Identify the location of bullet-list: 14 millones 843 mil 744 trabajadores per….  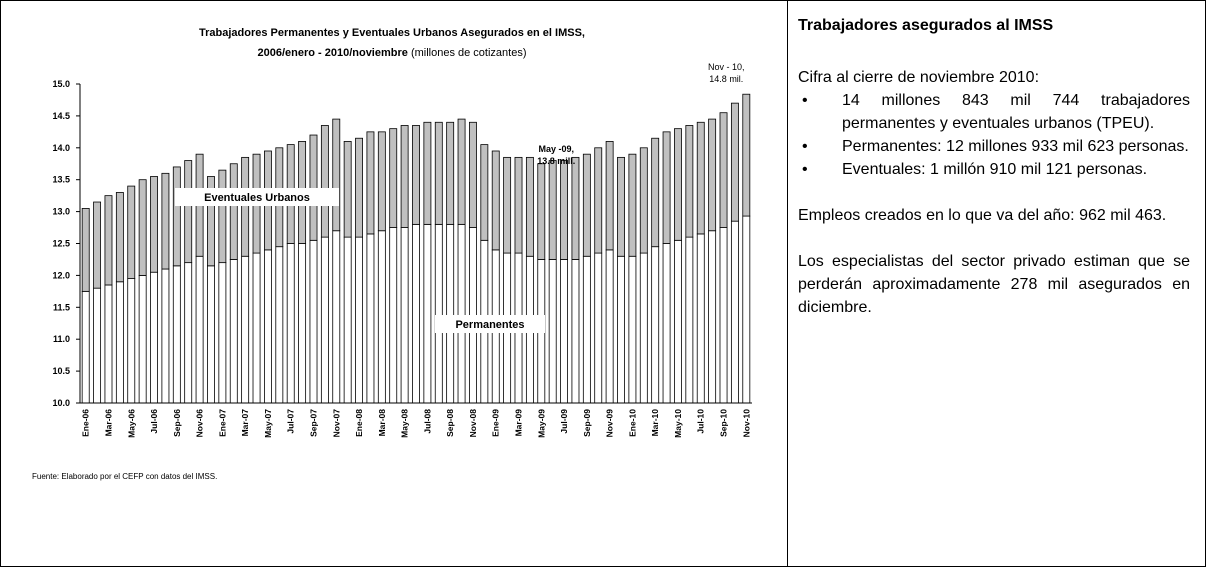
(994, 135).